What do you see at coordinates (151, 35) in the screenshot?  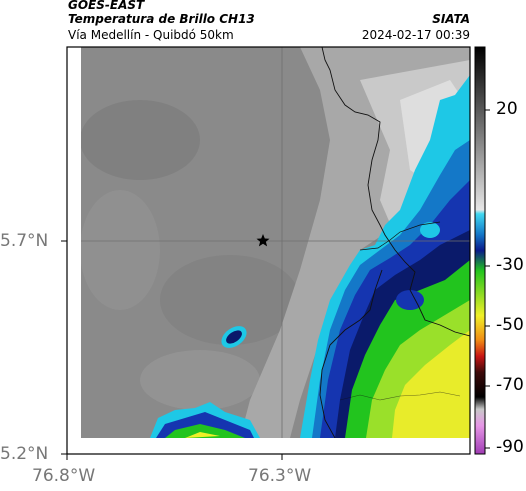 I see `map-subtitle: Vía Medellín - Quibdó 50km` at bounding box center [151, 35].